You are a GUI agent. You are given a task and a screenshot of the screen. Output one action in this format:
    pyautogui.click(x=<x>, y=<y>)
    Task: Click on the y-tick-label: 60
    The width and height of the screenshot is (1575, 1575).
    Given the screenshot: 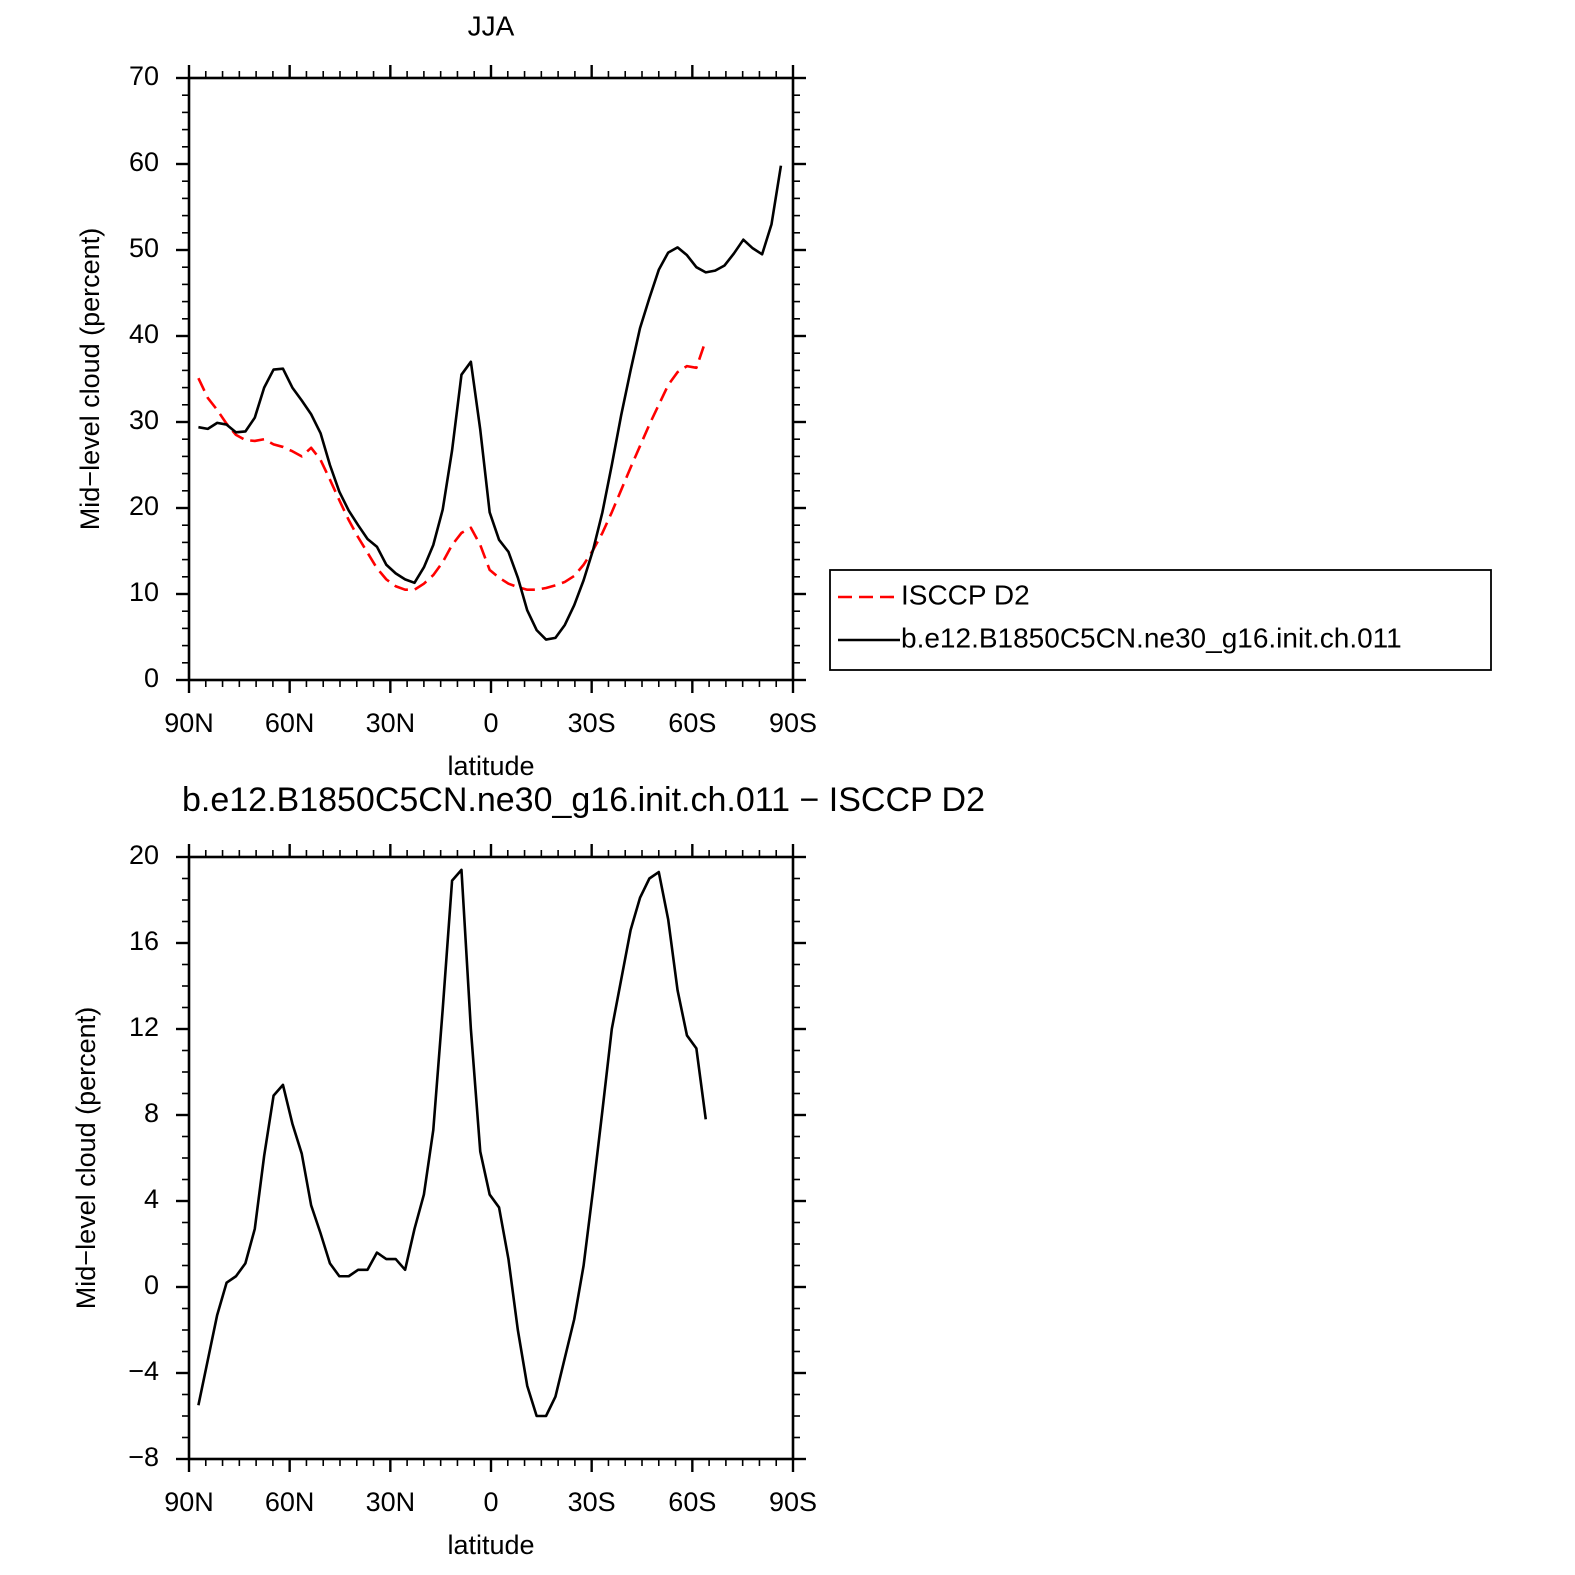 What is the action you would take?
    pyautogui.click(x=144, y=162)
    